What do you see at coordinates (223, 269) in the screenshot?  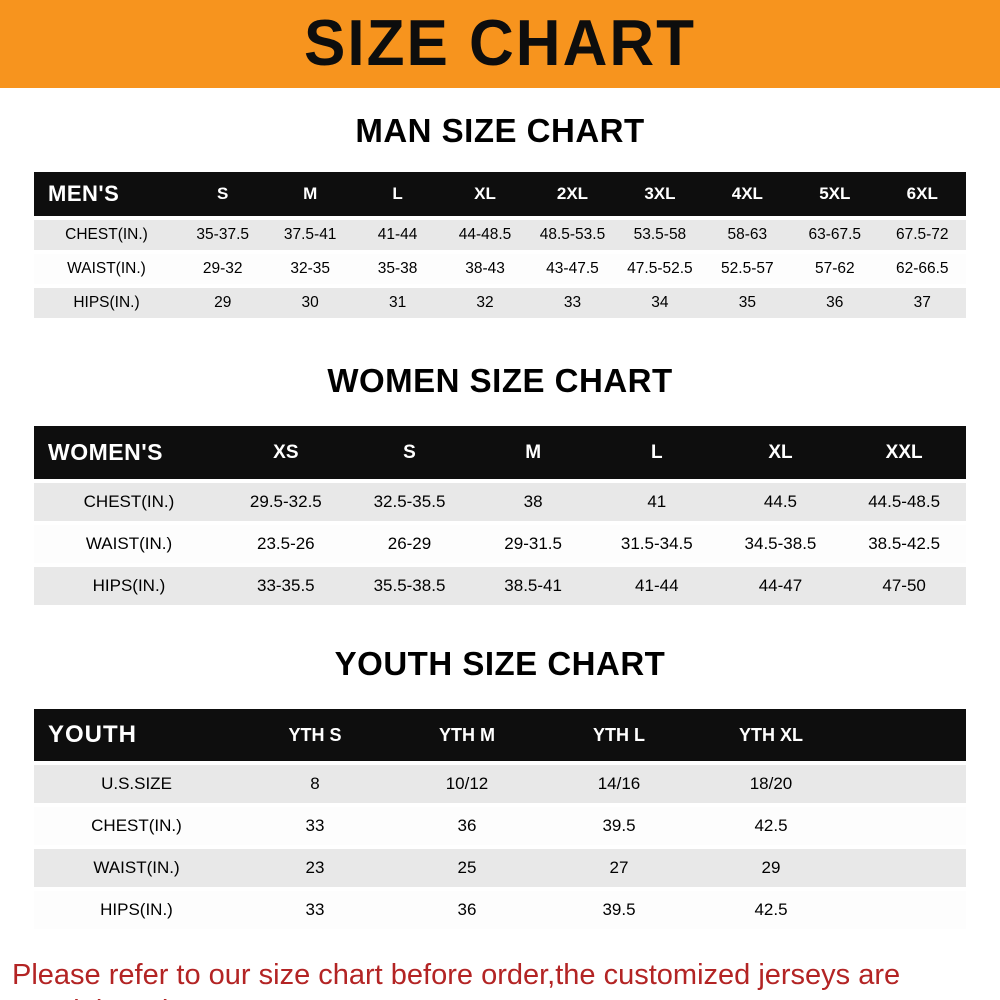 I see `table-cell: 29-32` at bounding box center [223, 269].